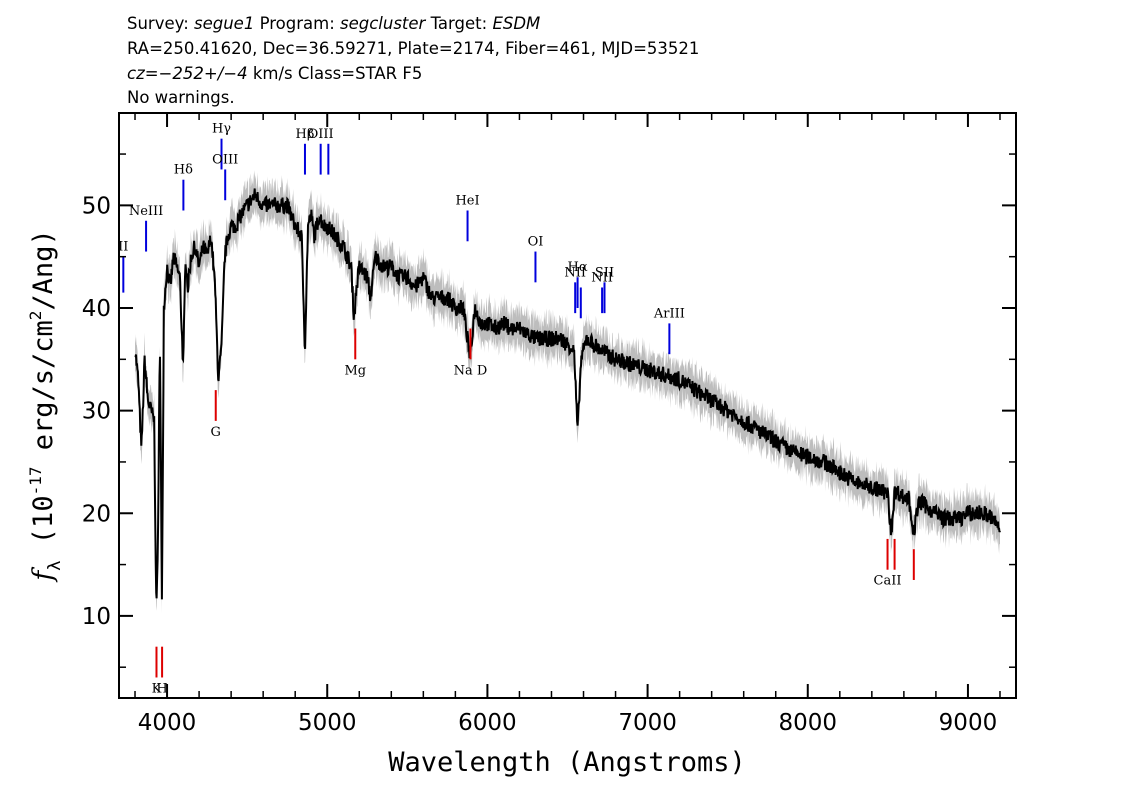 The height and width of the screenshot is (810, 1134). I want to click on header-line-3: cz=−252+/−4 km/s Class=STAR F5, so click(274, 73).